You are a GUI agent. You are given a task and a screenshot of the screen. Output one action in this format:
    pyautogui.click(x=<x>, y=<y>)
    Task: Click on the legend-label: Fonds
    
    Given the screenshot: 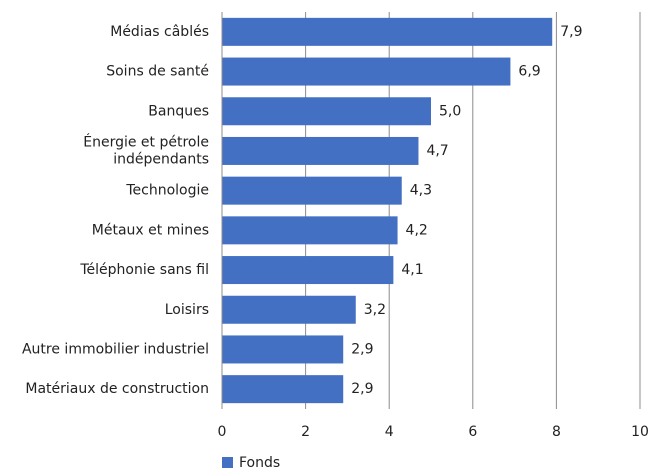 What is the action you would take?
    pyautogui.click(x=259, y=463)
    